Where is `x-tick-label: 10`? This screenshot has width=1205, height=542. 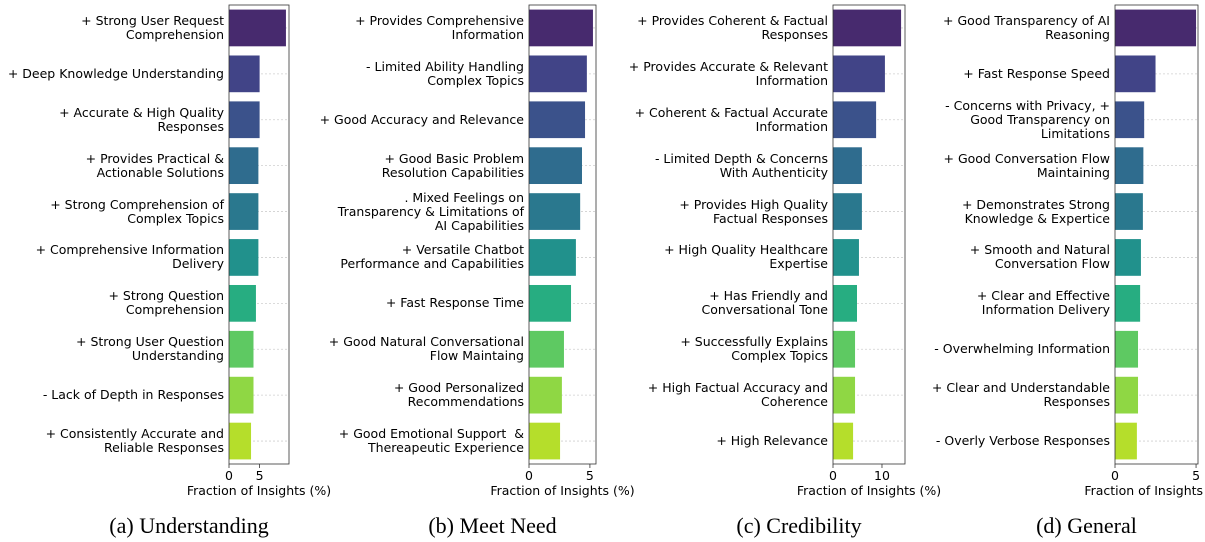 x-tick-label: 10 is located at coordinates (882, 475).